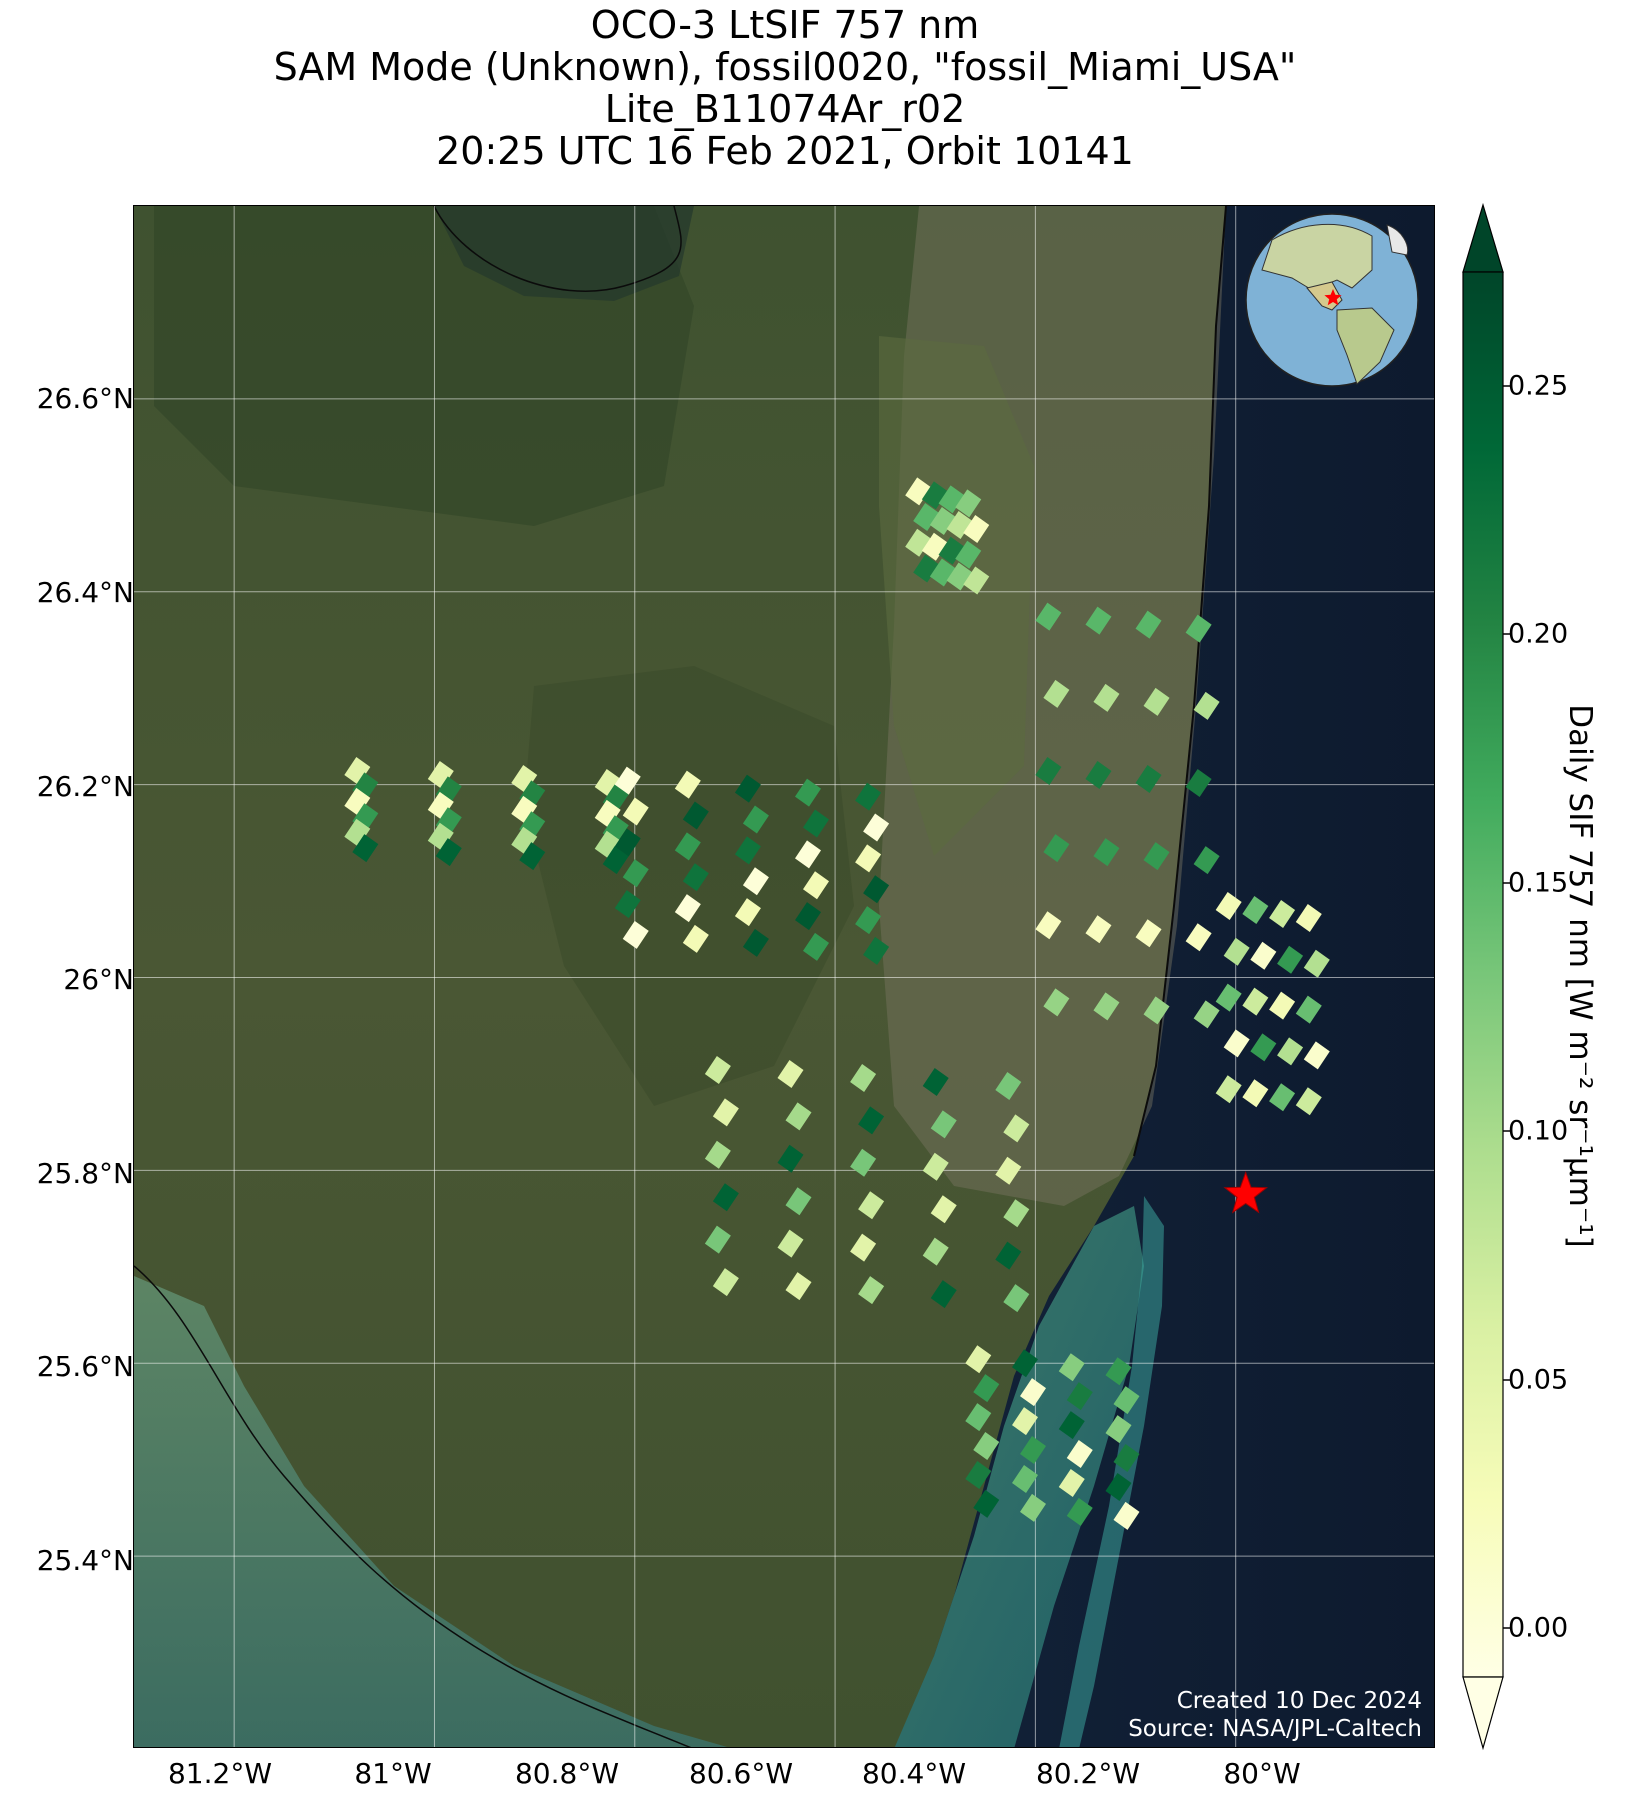  What do you see at coordinates (1538, 634) in the screenshot?
I see `colorbar-tick-0.20: 0.20` at bounding box center [1538, 634].